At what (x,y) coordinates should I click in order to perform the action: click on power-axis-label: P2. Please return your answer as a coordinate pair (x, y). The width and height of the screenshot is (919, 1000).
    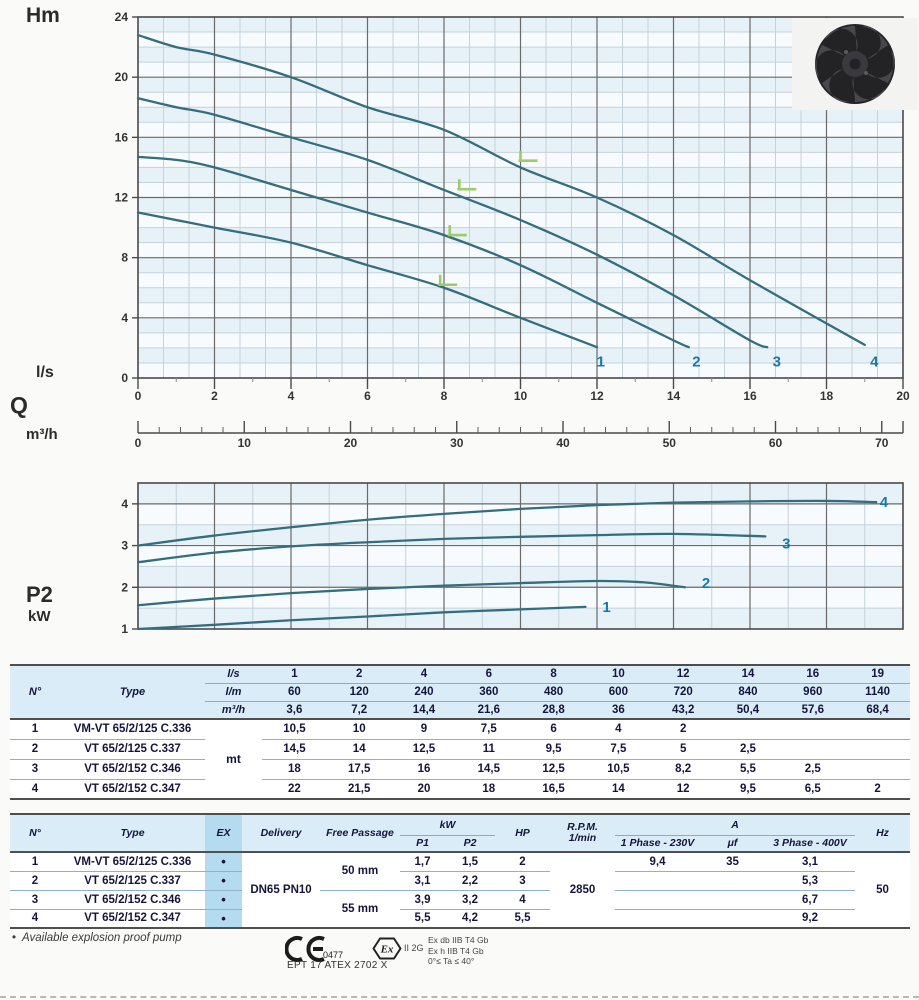
    Looking at the image, I should click on (39, 594).